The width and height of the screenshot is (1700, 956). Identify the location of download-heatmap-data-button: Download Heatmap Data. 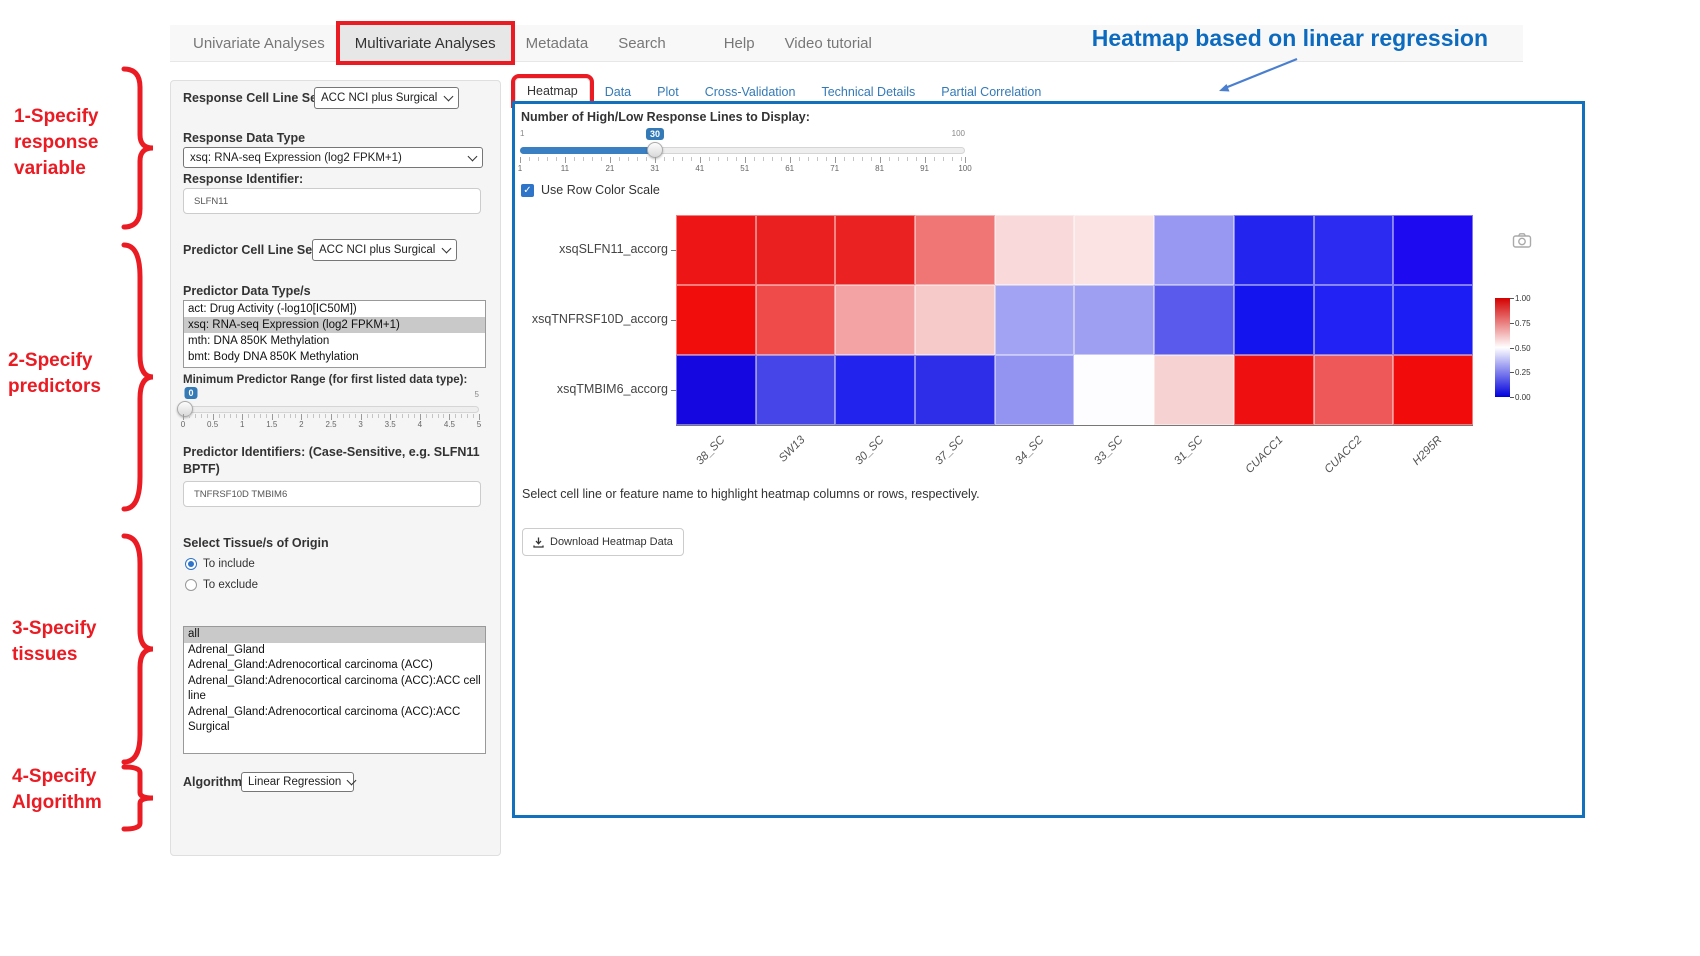
(603, 542).